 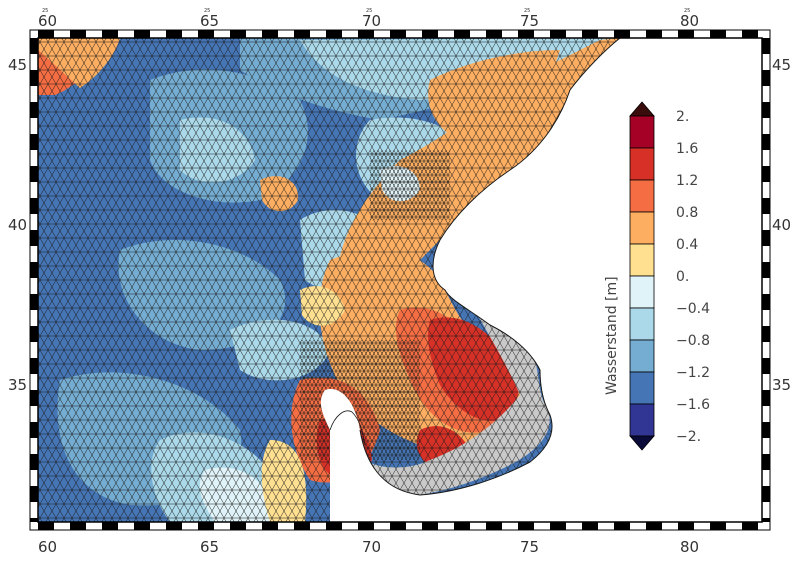 What do you see at coordinates (368, 21) in the screenshot?
I see `x-tick-labels-top: 60 65 70 75 80` at bounding box center [368, 21].